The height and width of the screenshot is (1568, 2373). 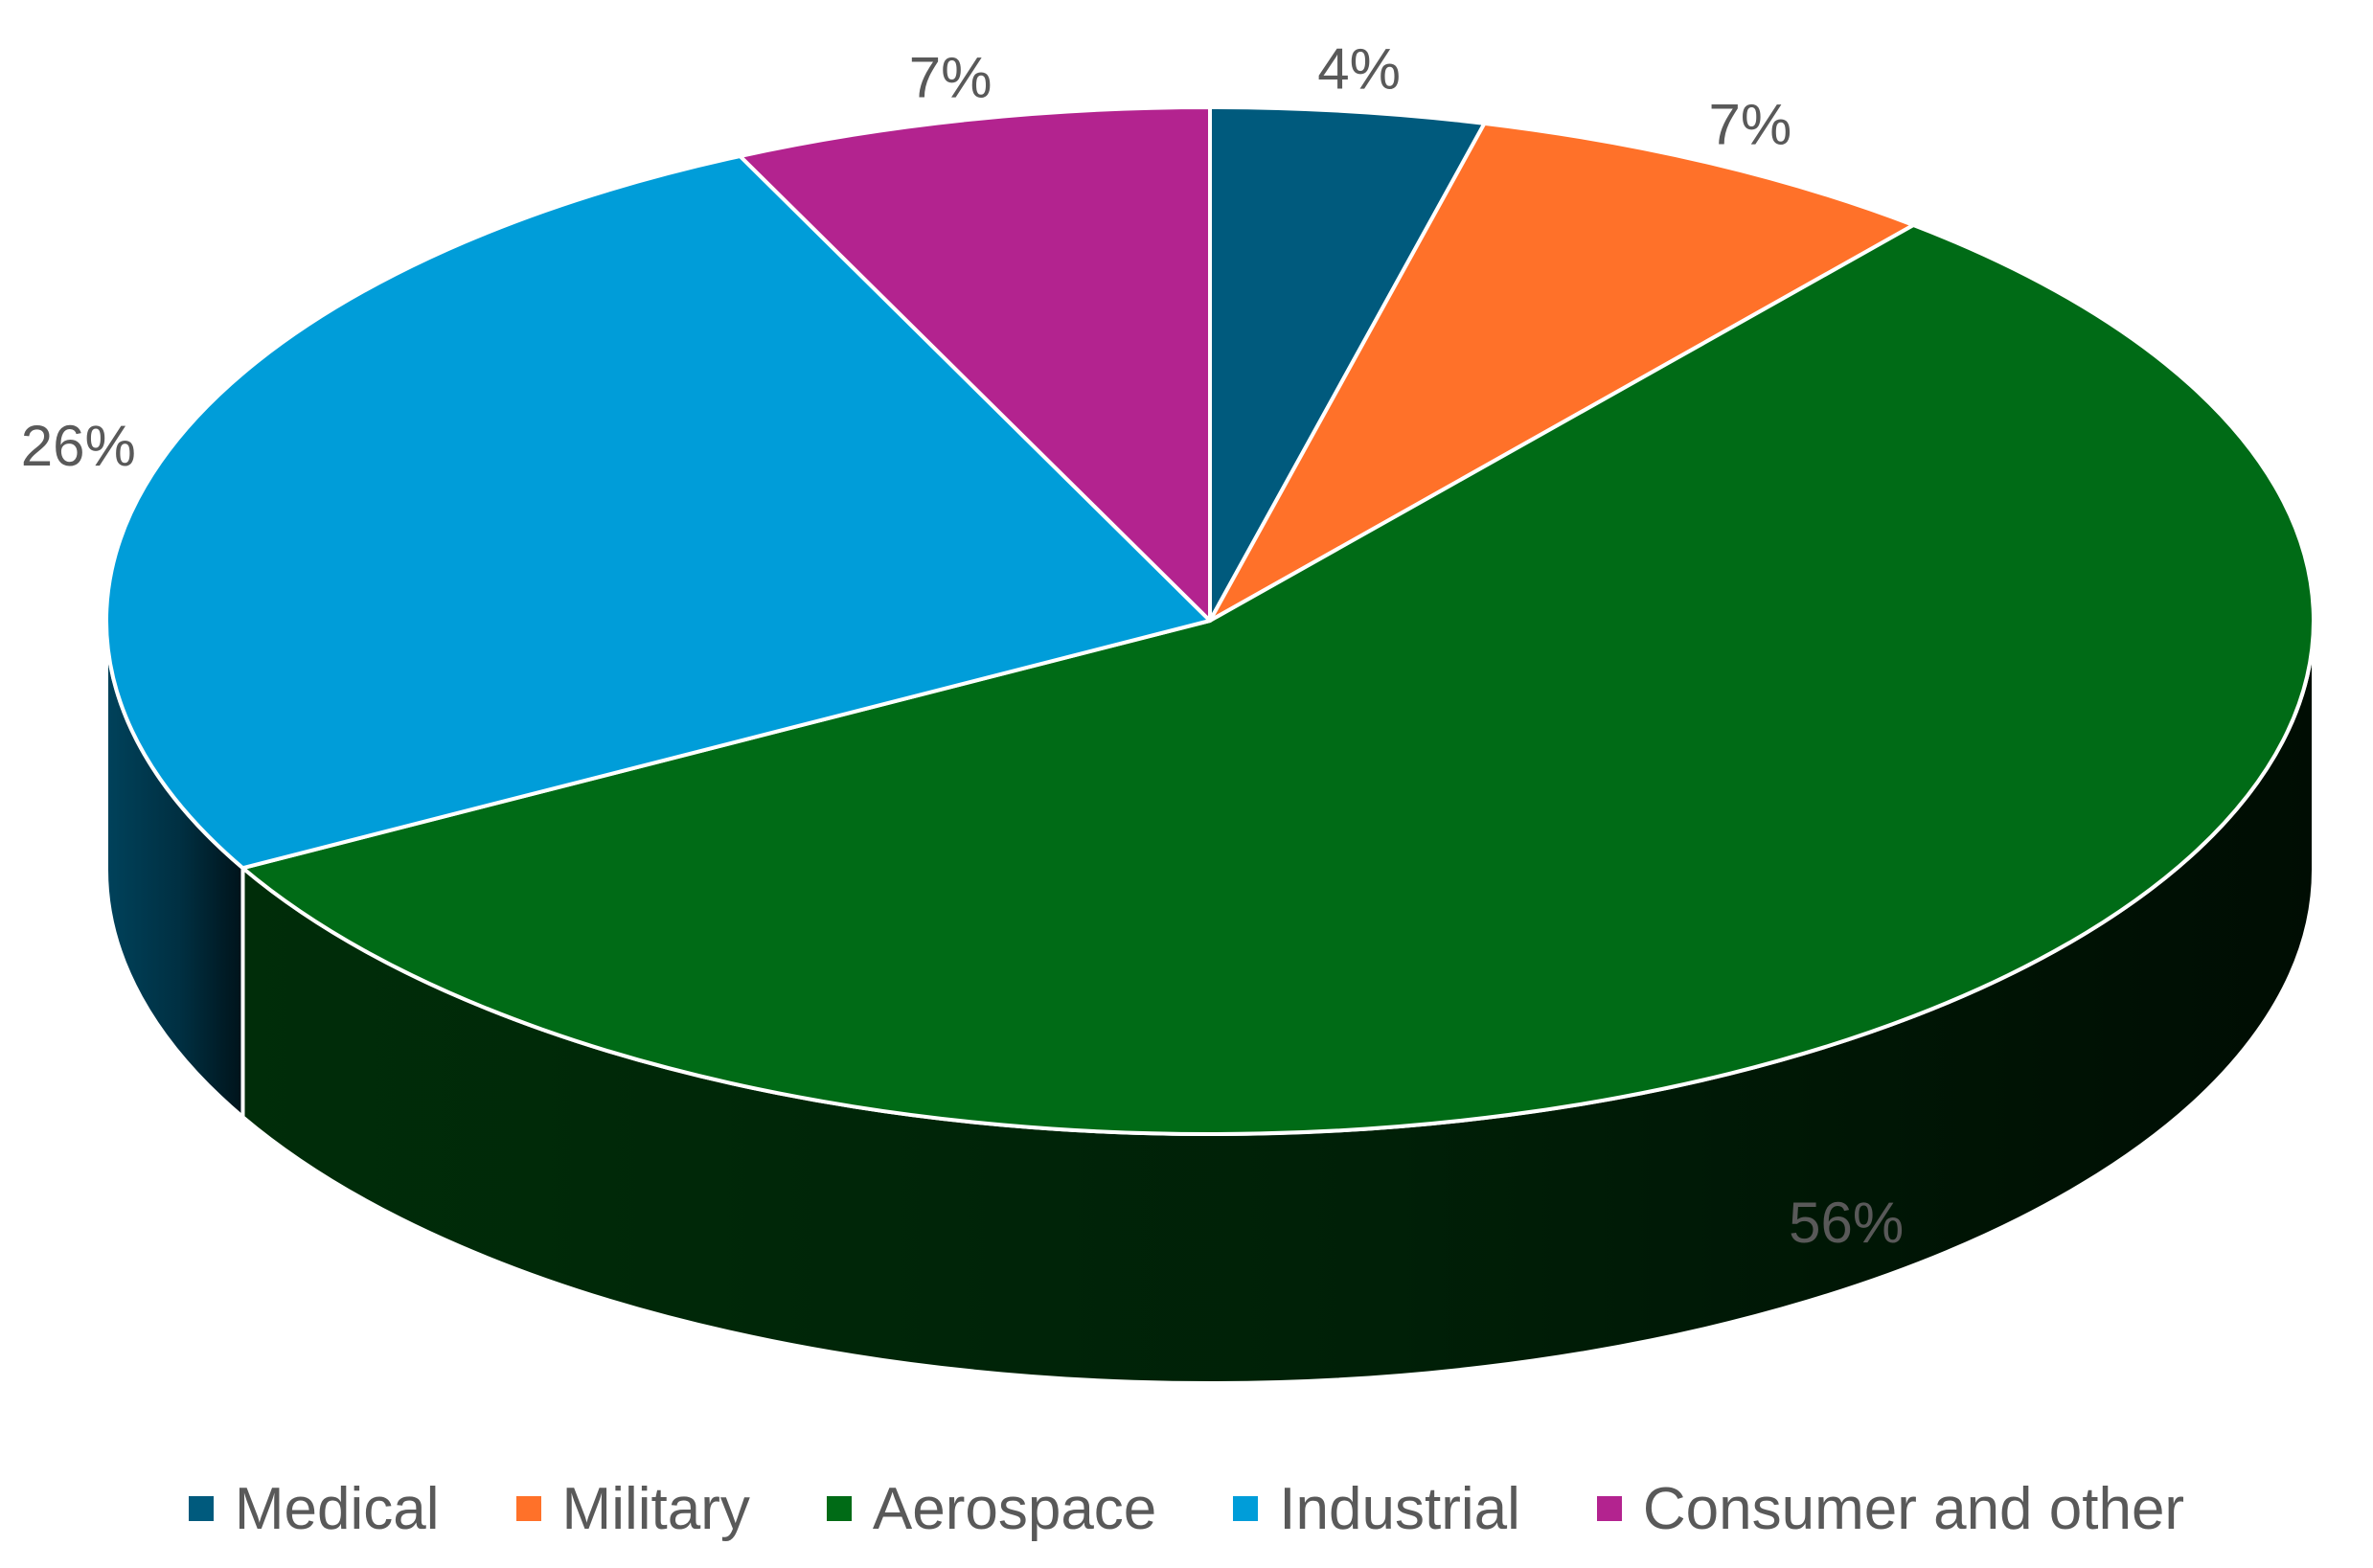 What do you see at coordinates (78, 446) in the screenshot?
I see `data-label-industrial: 26%` at bounding box center [78, 446].